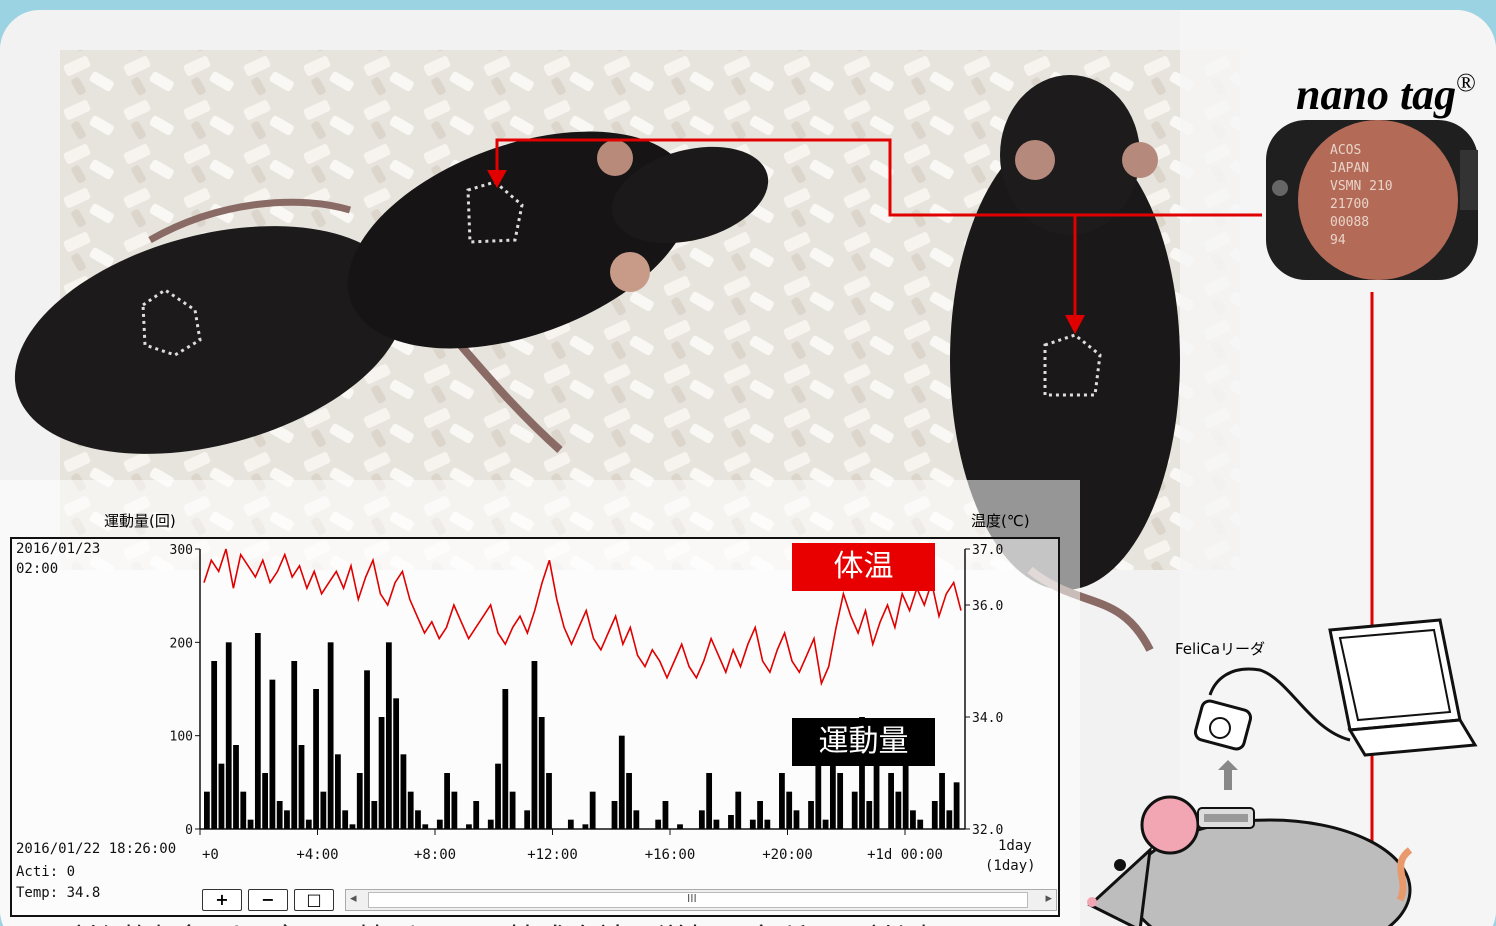 This screenshot has width=1496, height=926. Describe the element at coordinates (353, 898) in the screenshot. I see `scroll-left-arrow-icon: ◂` at that location.